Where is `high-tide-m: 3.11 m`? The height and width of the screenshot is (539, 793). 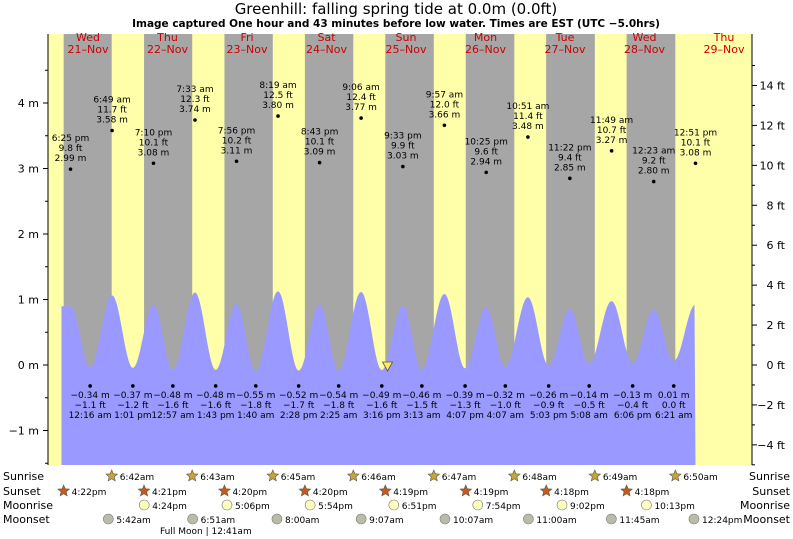 high-tide-m: 3.11 m is located at coordinates (237, 151).